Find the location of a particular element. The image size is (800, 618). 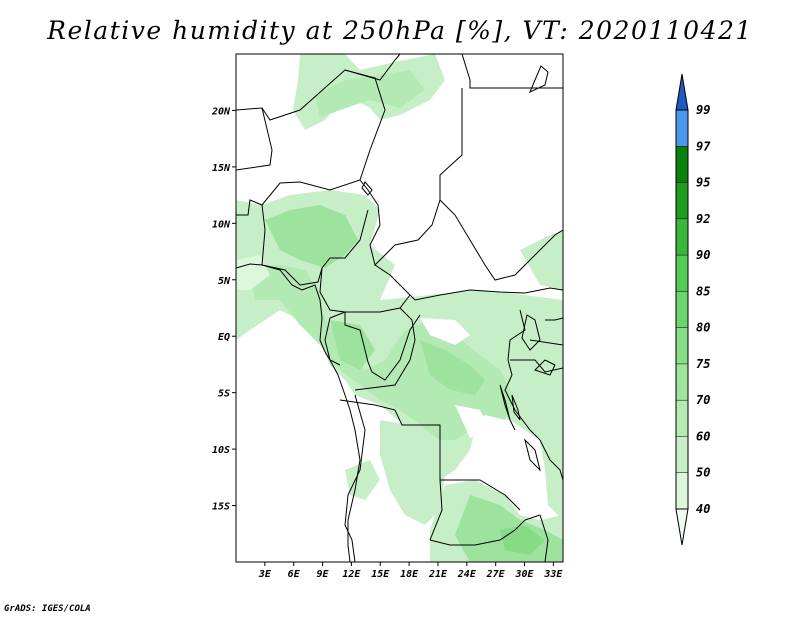

colorbar-low-triangle is located at coordinates (682, 527).